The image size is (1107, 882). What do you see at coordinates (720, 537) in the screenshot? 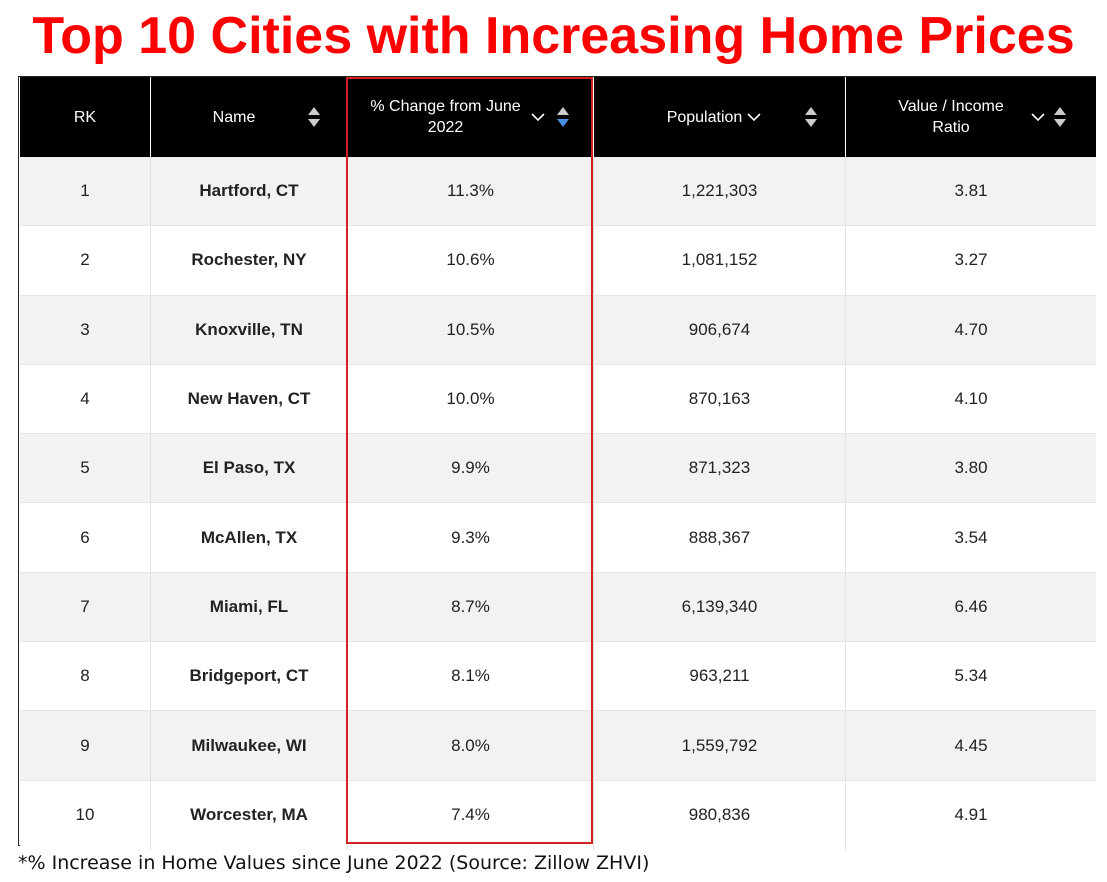
I see `population-cell: 888,367` at bounding box center [720, 537].